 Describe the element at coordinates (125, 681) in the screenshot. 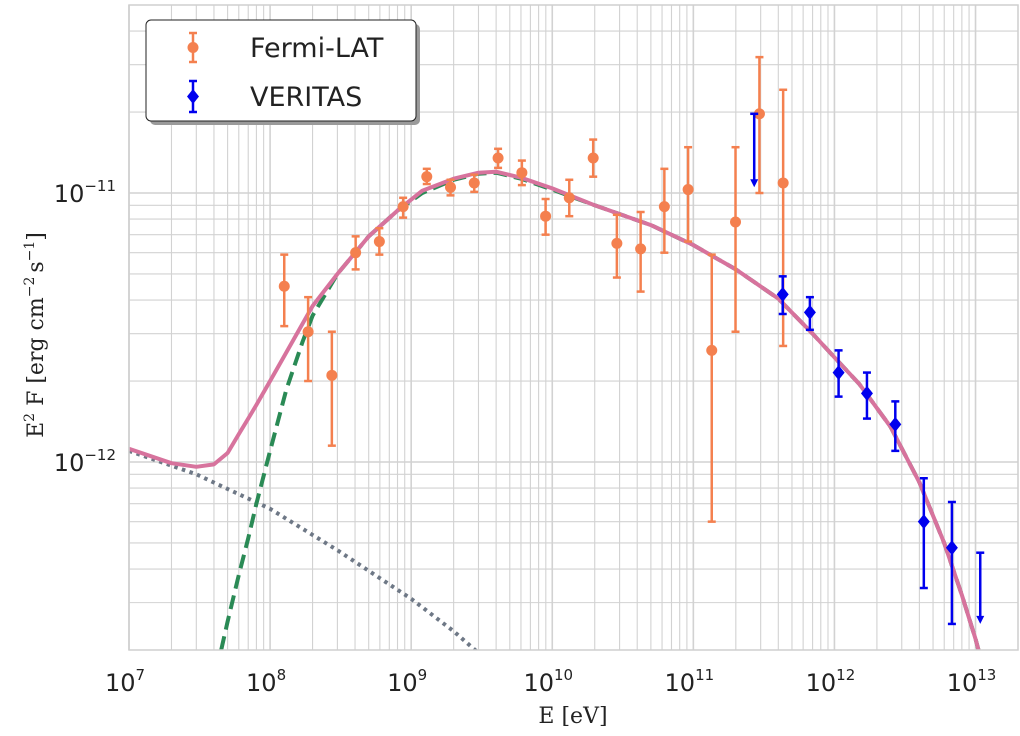

I see `x-tick-label: 10⁷` at that location.